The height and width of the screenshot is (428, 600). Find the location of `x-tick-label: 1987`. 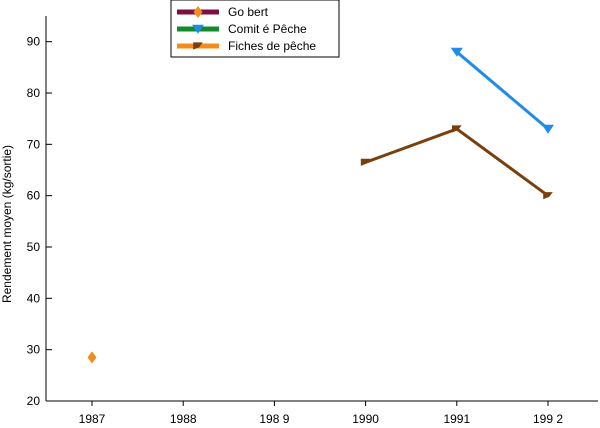

x-tick-label: 1987 is located at coordinates (92, 419).